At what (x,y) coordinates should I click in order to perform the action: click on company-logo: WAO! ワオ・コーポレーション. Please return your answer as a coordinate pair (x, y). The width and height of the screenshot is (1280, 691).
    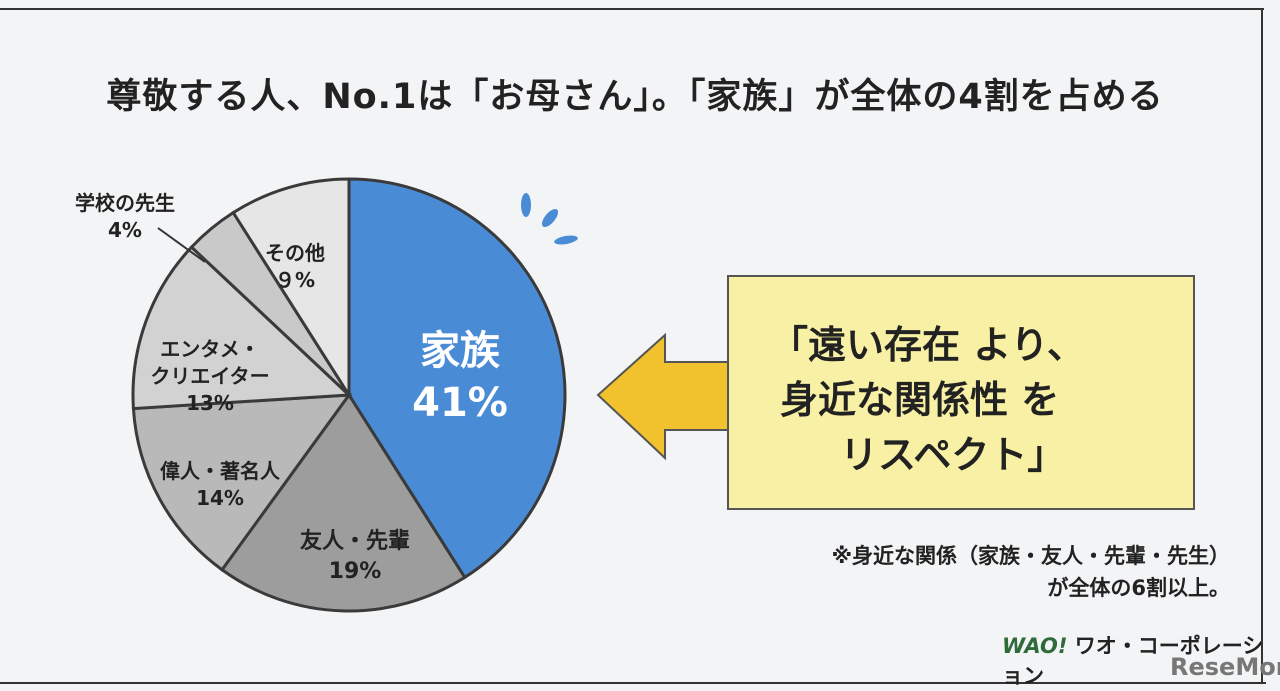
    Looking at the image, I should click on (1133, 661).